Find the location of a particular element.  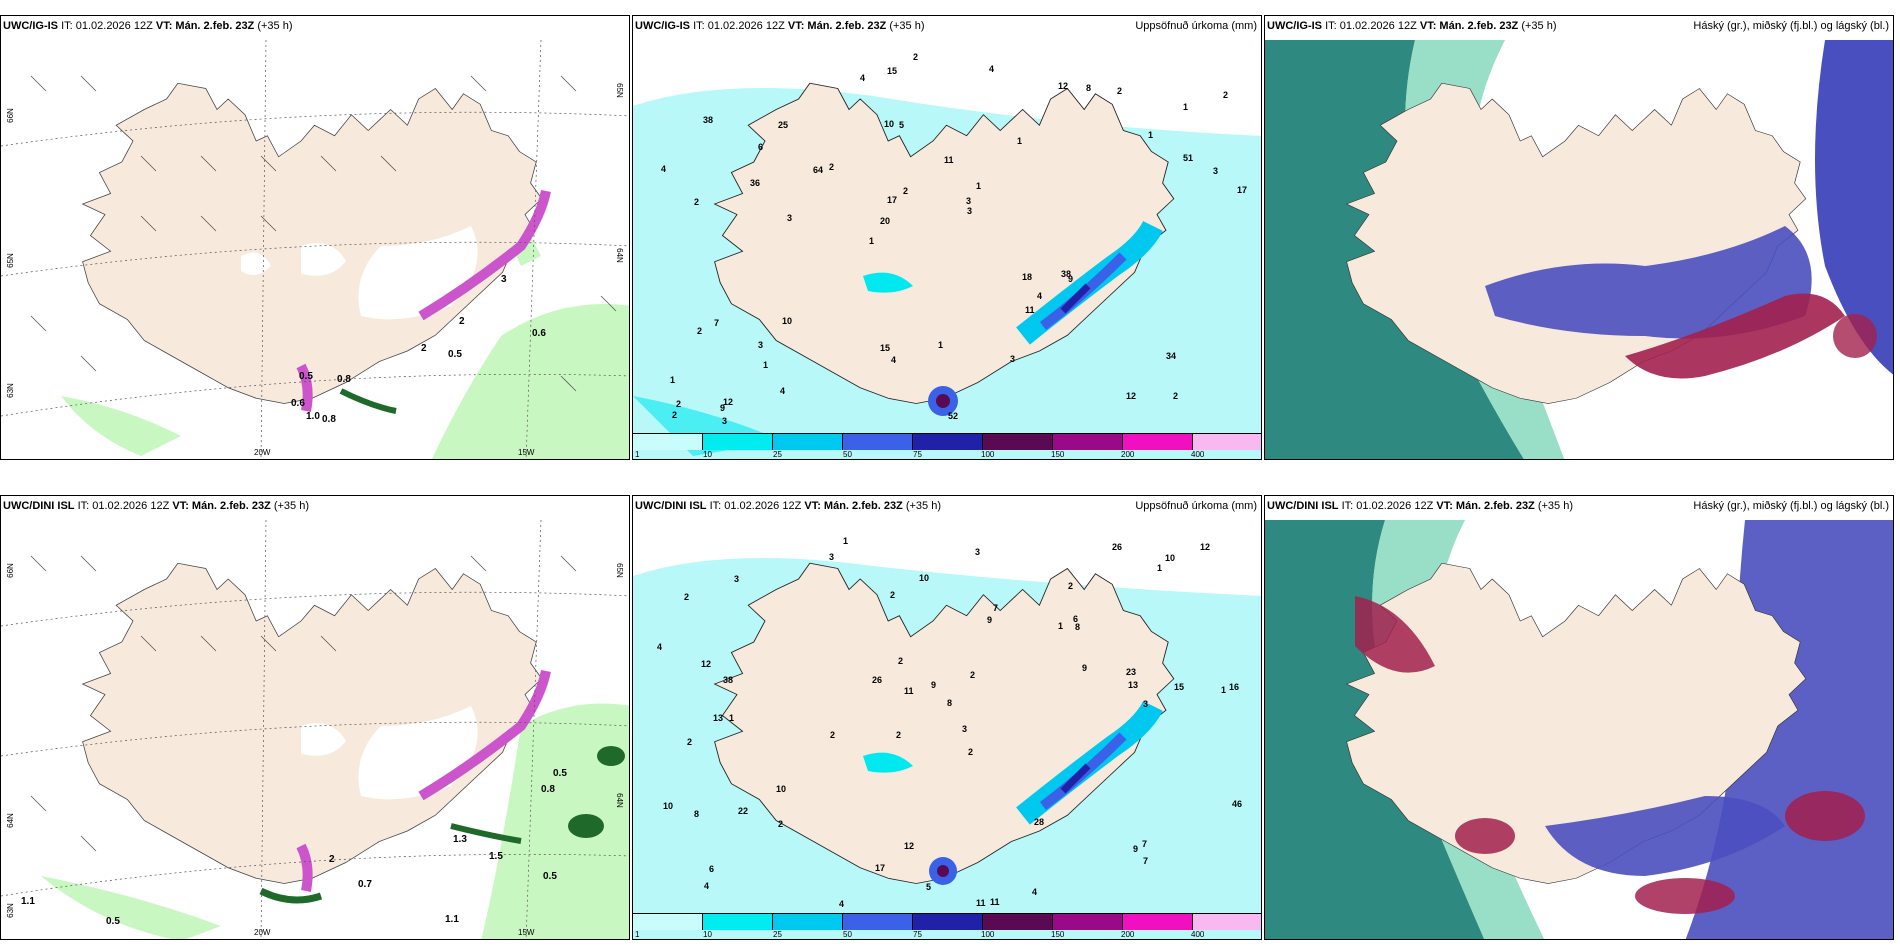

legend-tick: 100 is located at coordinates (988, 934).